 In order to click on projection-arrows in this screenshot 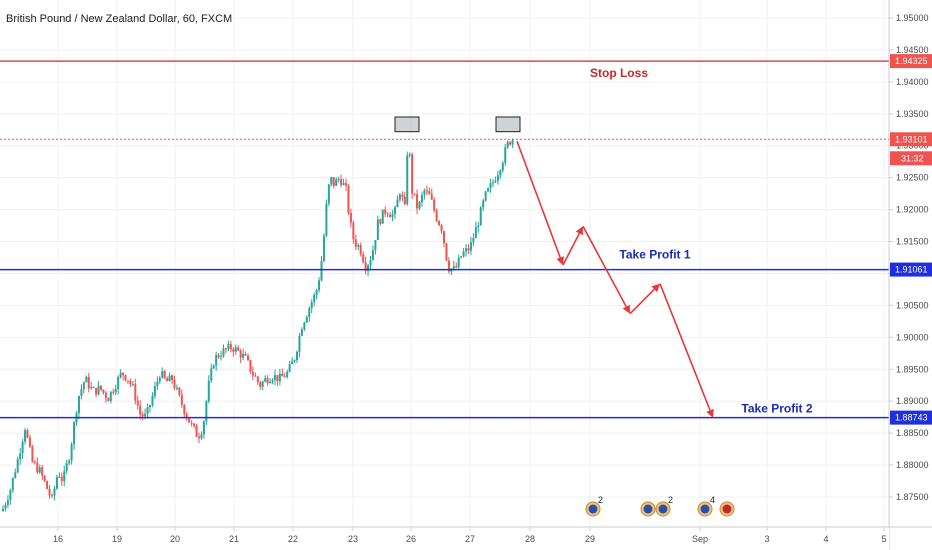, I will do `click(615, 279)`.